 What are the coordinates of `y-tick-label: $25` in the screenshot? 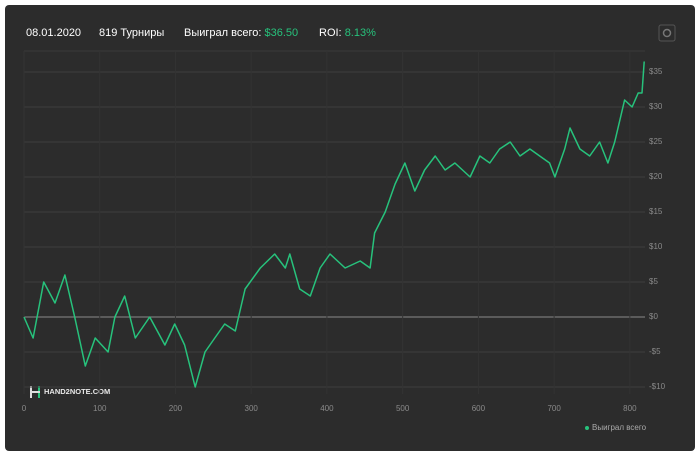 It's located at (656, 141).